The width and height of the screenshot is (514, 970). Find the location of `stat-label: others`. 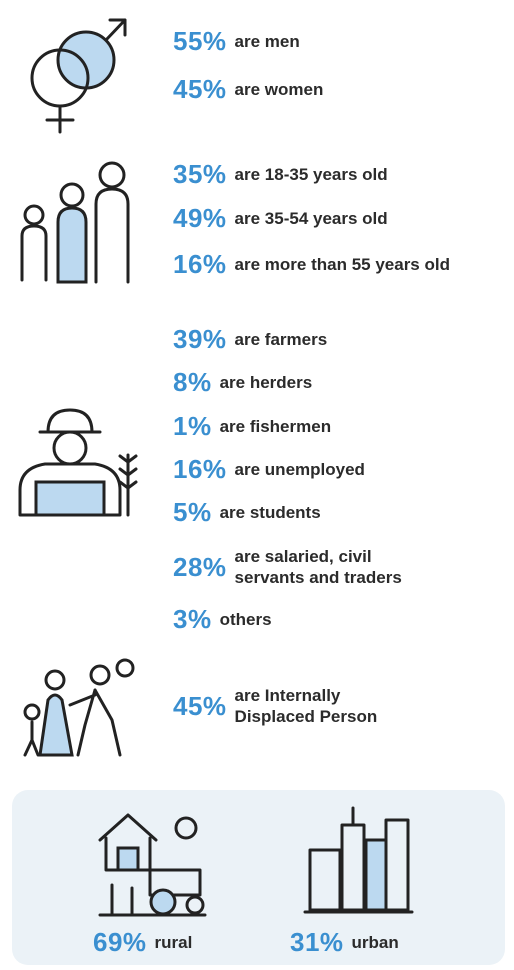

stat-label: others is located at coordinates (245, 619).